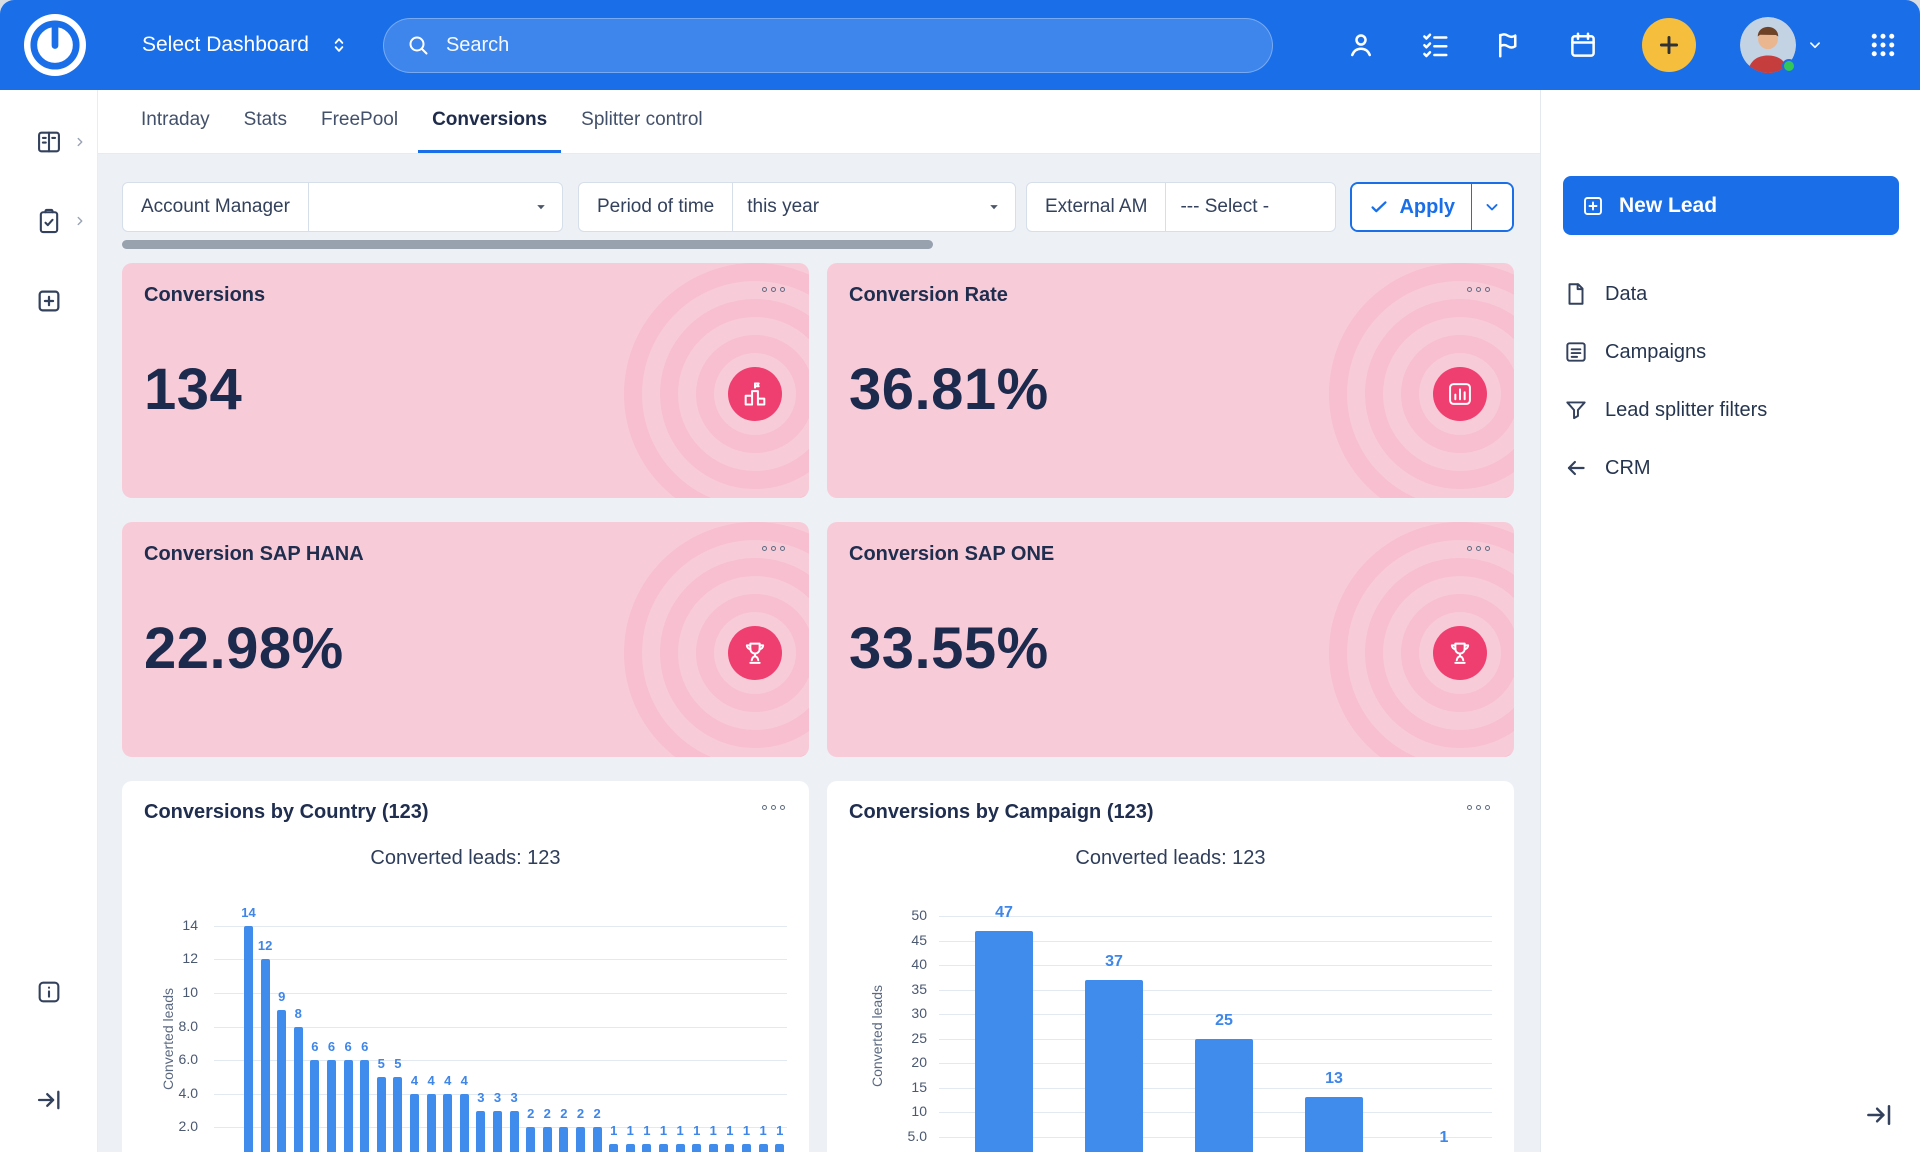  I want to click on chart-title: Conversions by Campaign (123), so click(1001, 812).